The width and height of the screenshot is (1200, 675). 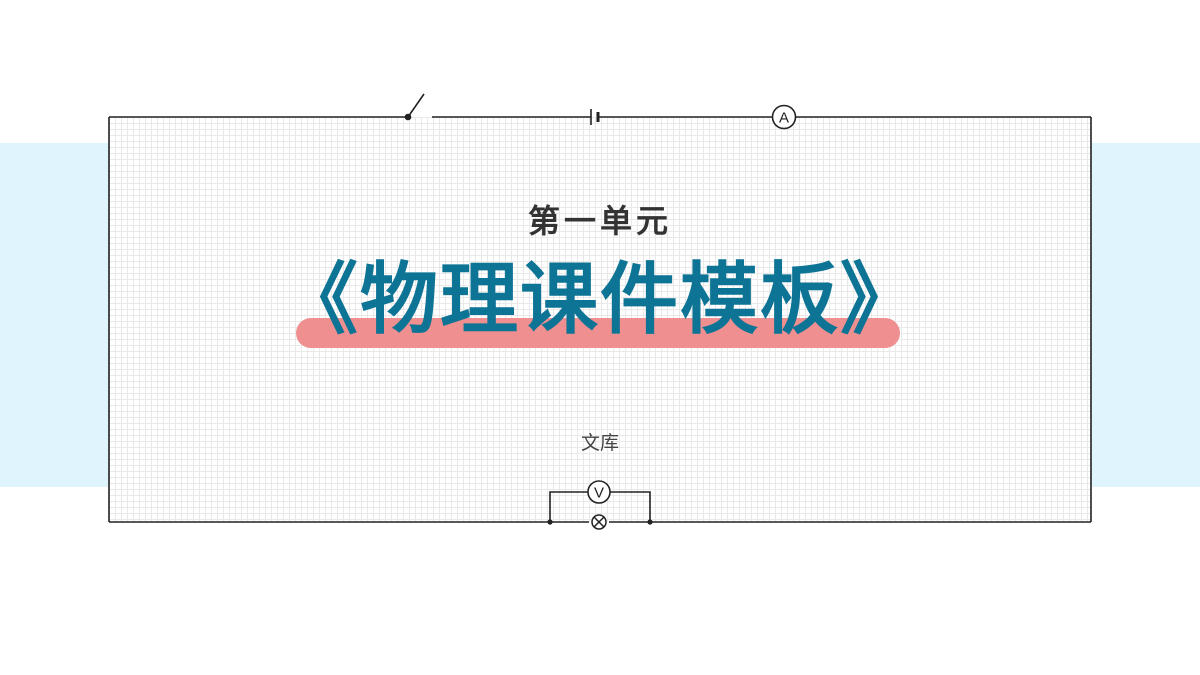 I want to click on voltmeter-icon: V, so click(x=599, y=492).